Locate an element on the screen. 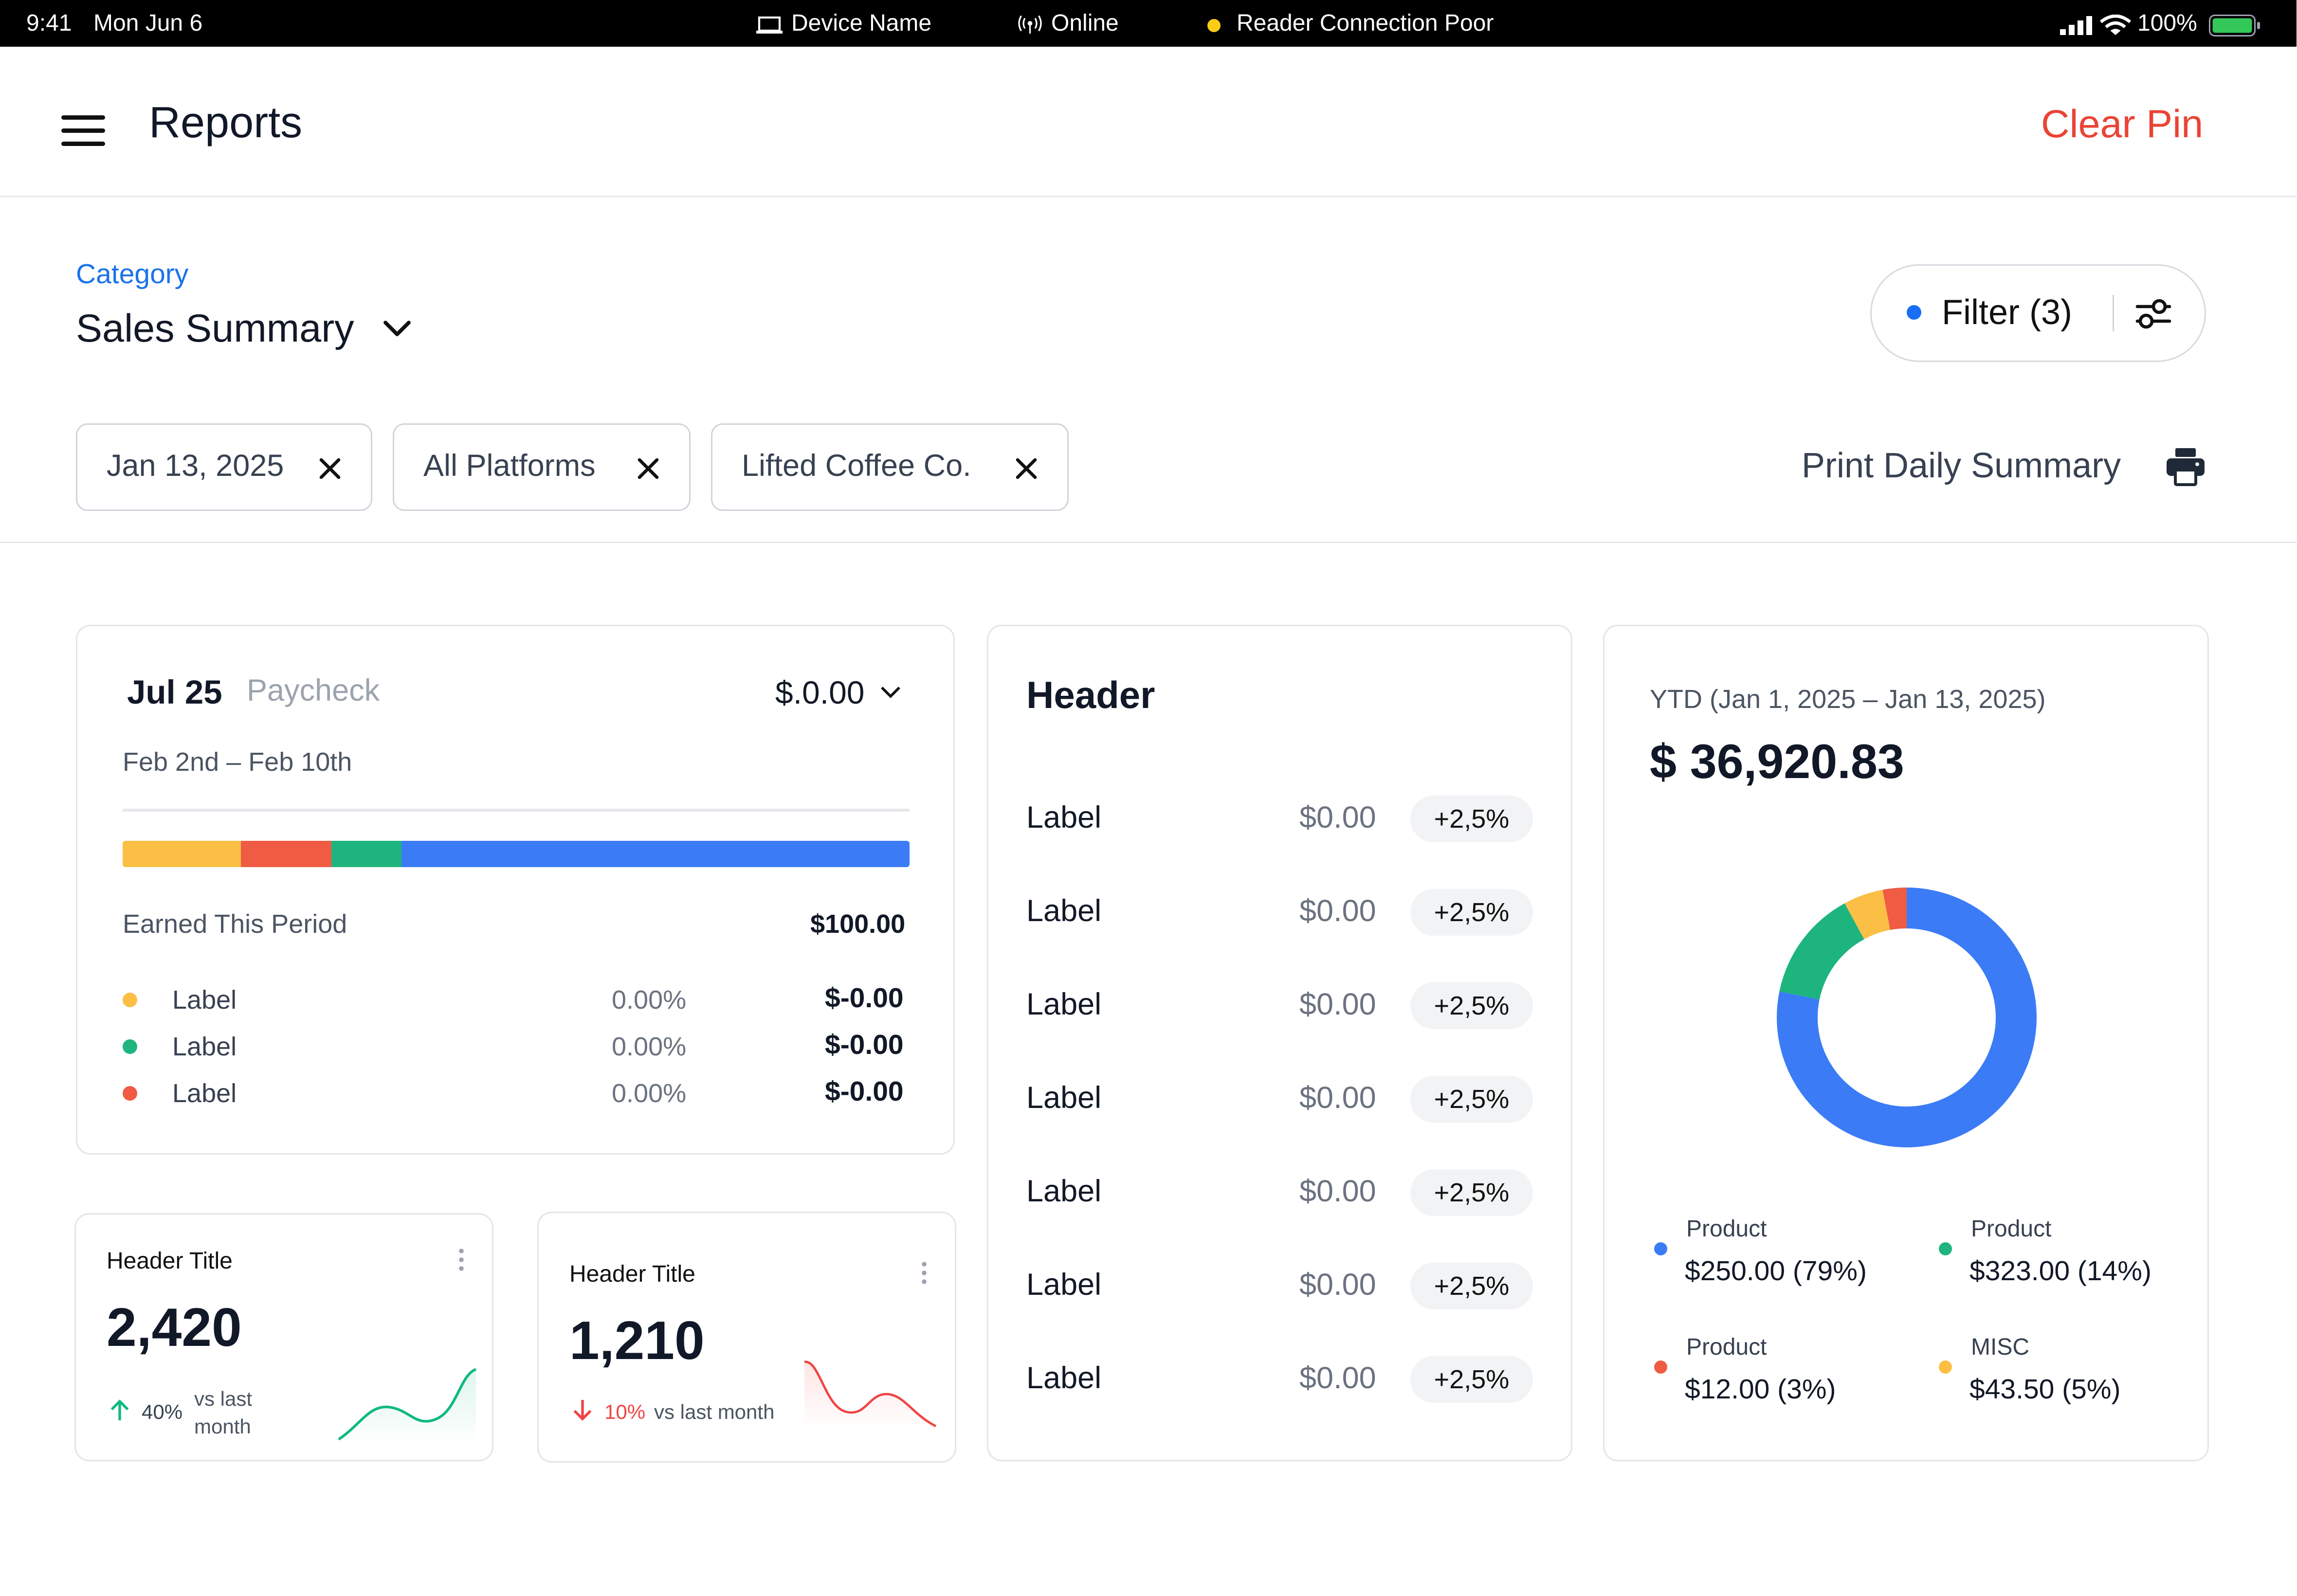 This screenshot has width=2297, height=1596. paycheck-period: Feb 2nd – Feb 10th is located at coordinates (237, 762).